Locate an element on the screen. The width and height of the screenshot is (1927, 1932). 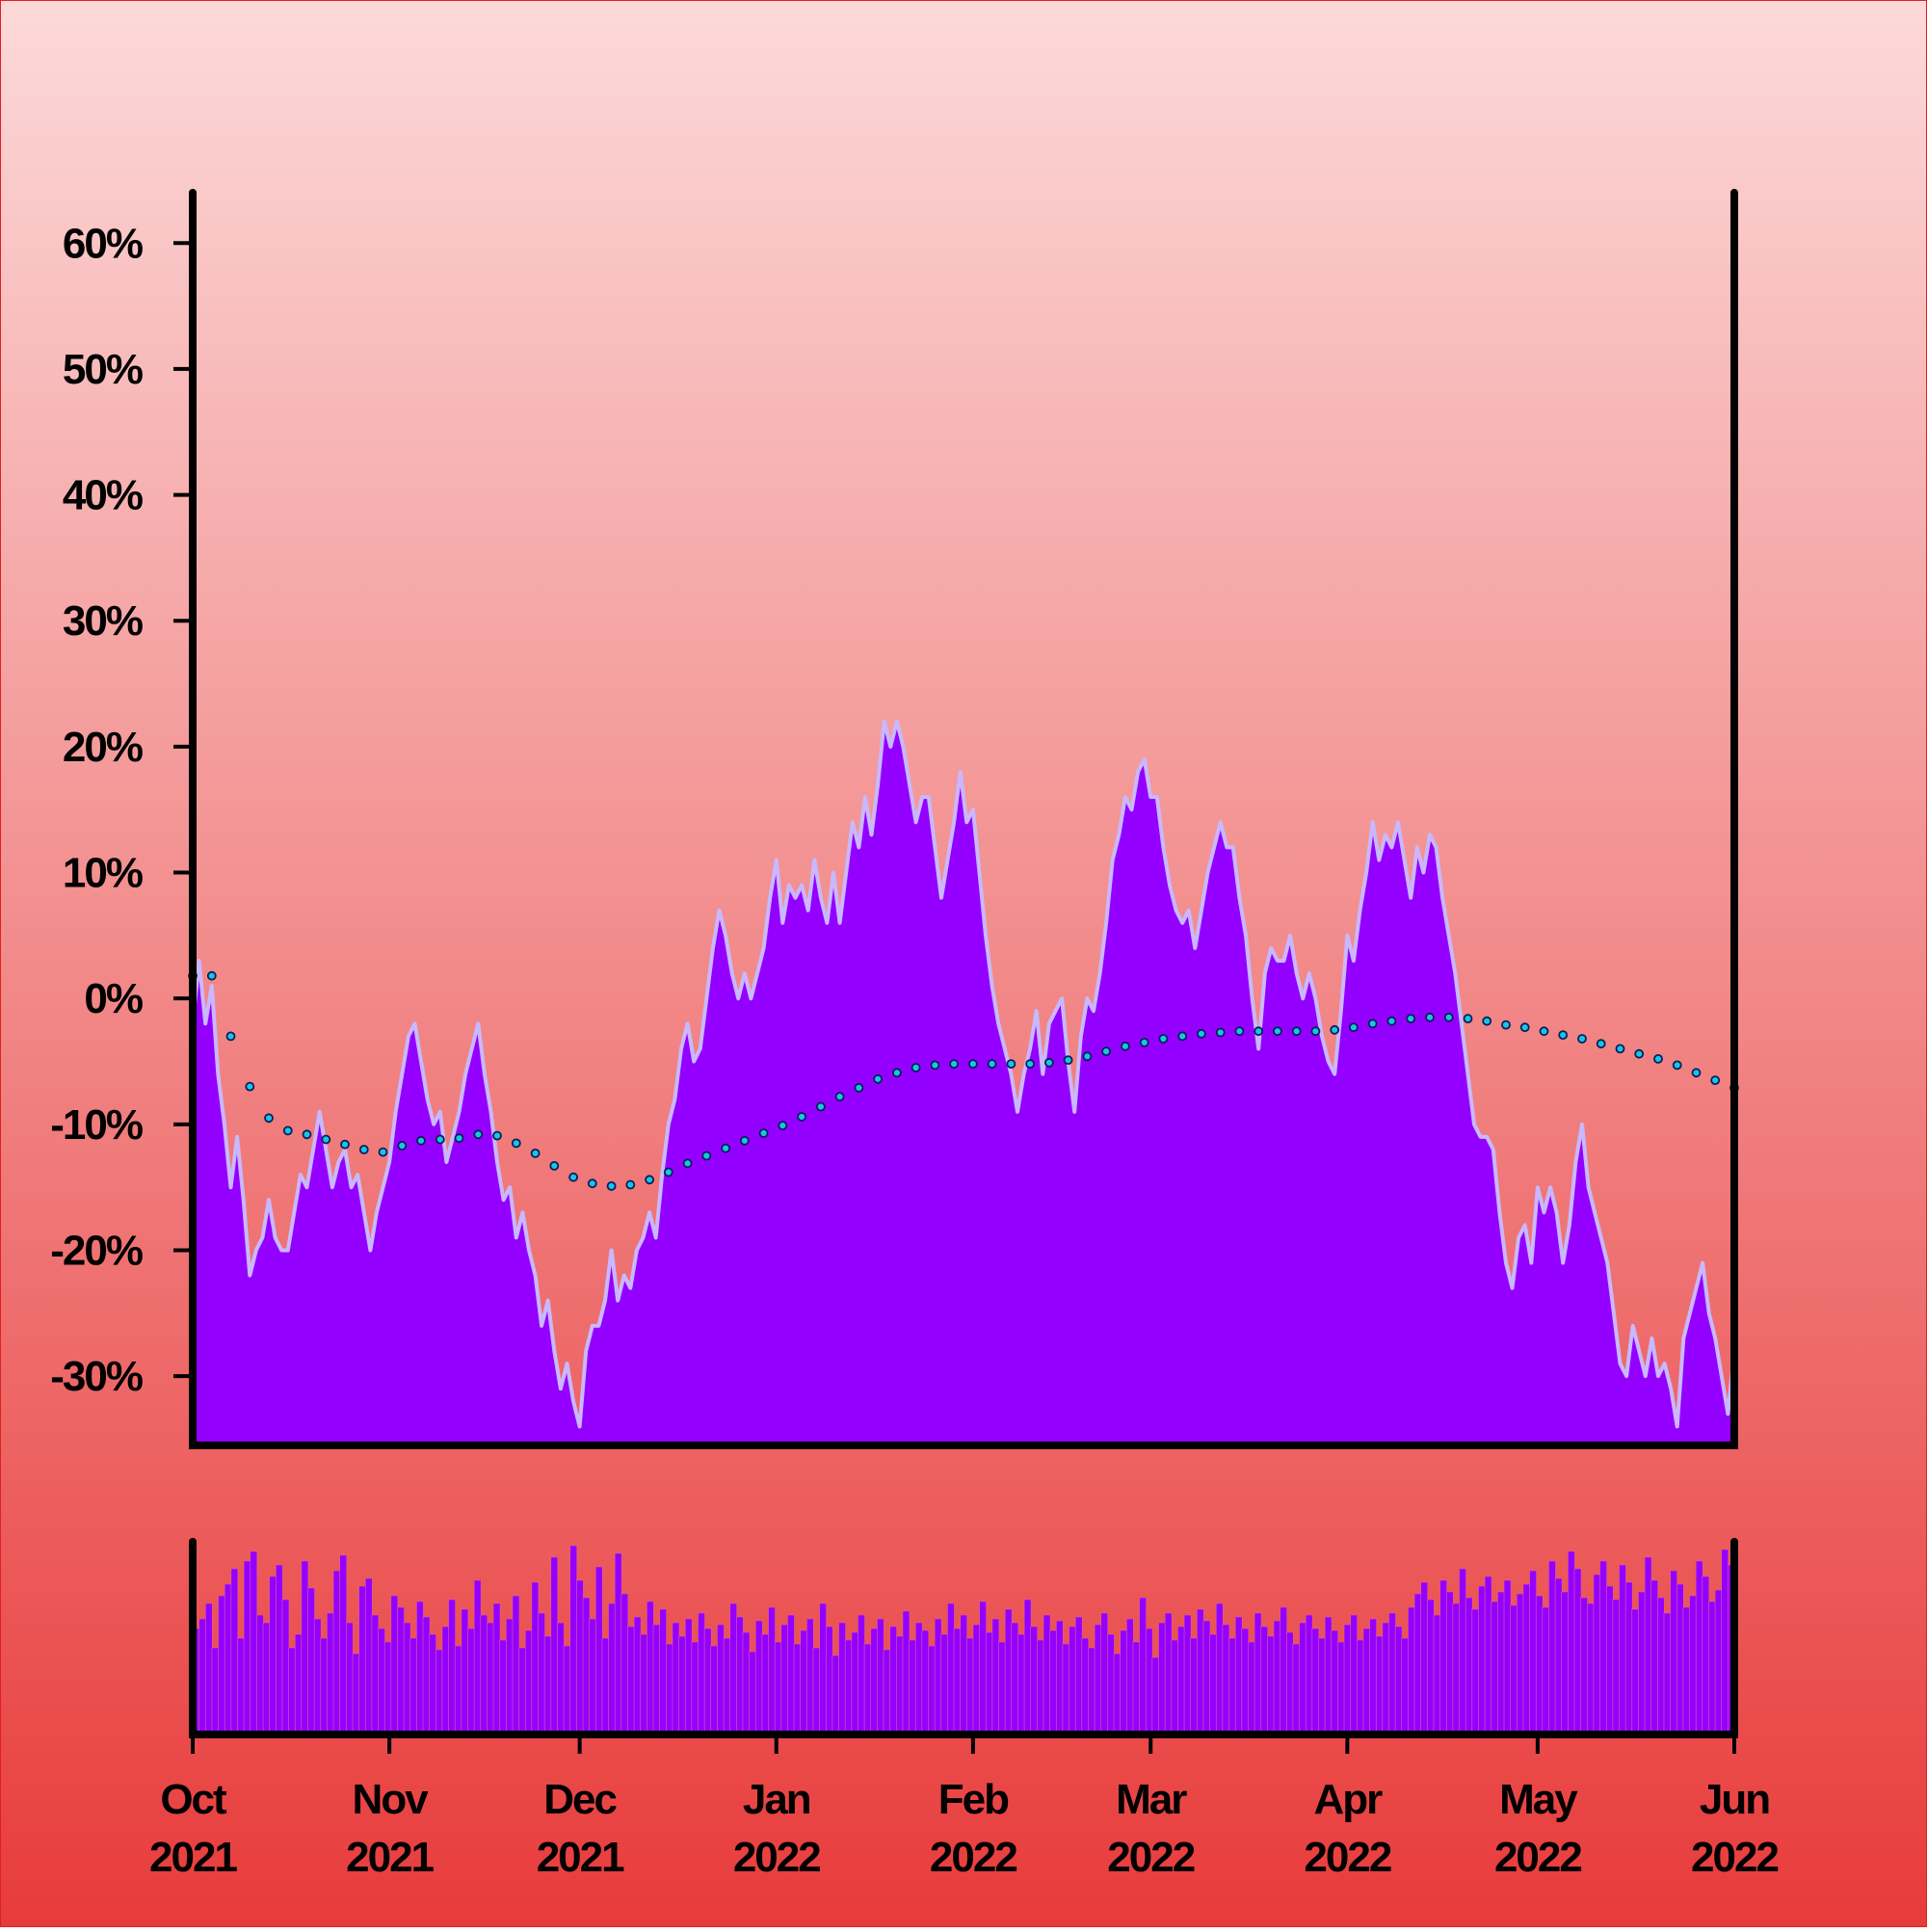
x-tick-label-month: Oct is located at coordinates (193, 1799).